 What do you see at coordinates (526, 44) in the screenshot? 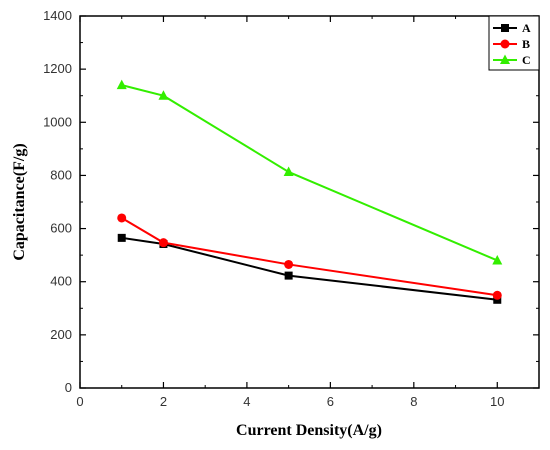
I see `legend-label-b: B` at bounding box center [526, 44].